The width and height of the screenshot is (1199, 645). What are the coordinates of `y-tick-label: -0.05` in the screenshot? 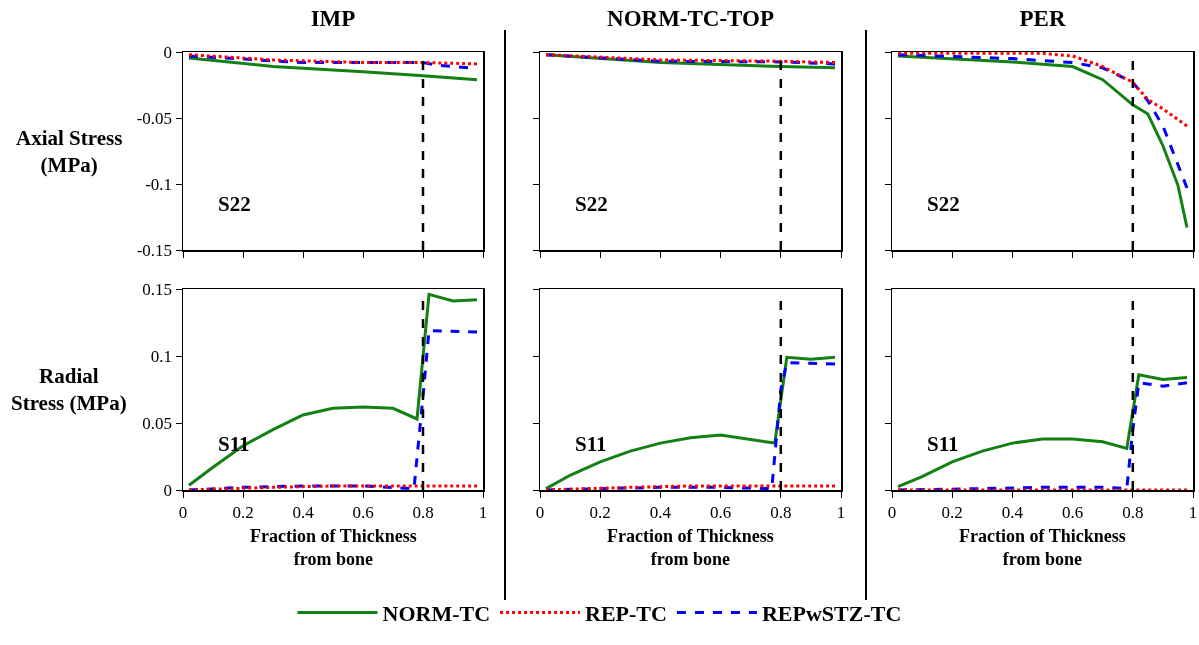 It's located at (154, 118).